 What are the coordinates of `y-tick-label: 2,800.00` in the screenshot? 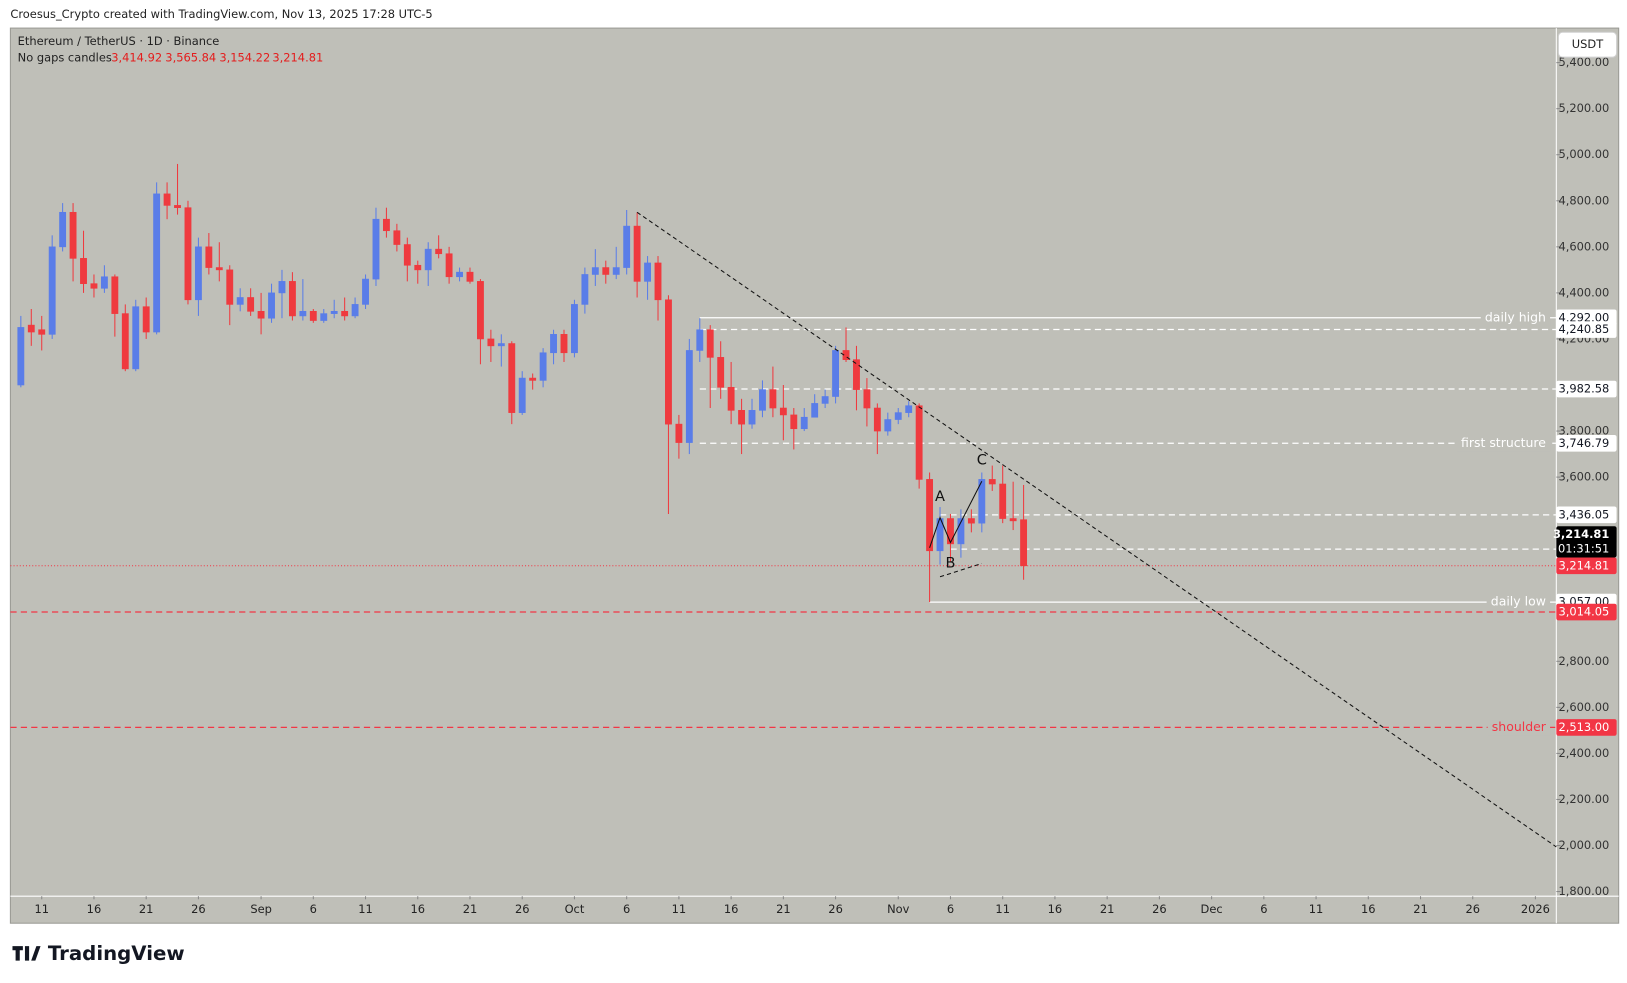 It's located at (1583, 661).